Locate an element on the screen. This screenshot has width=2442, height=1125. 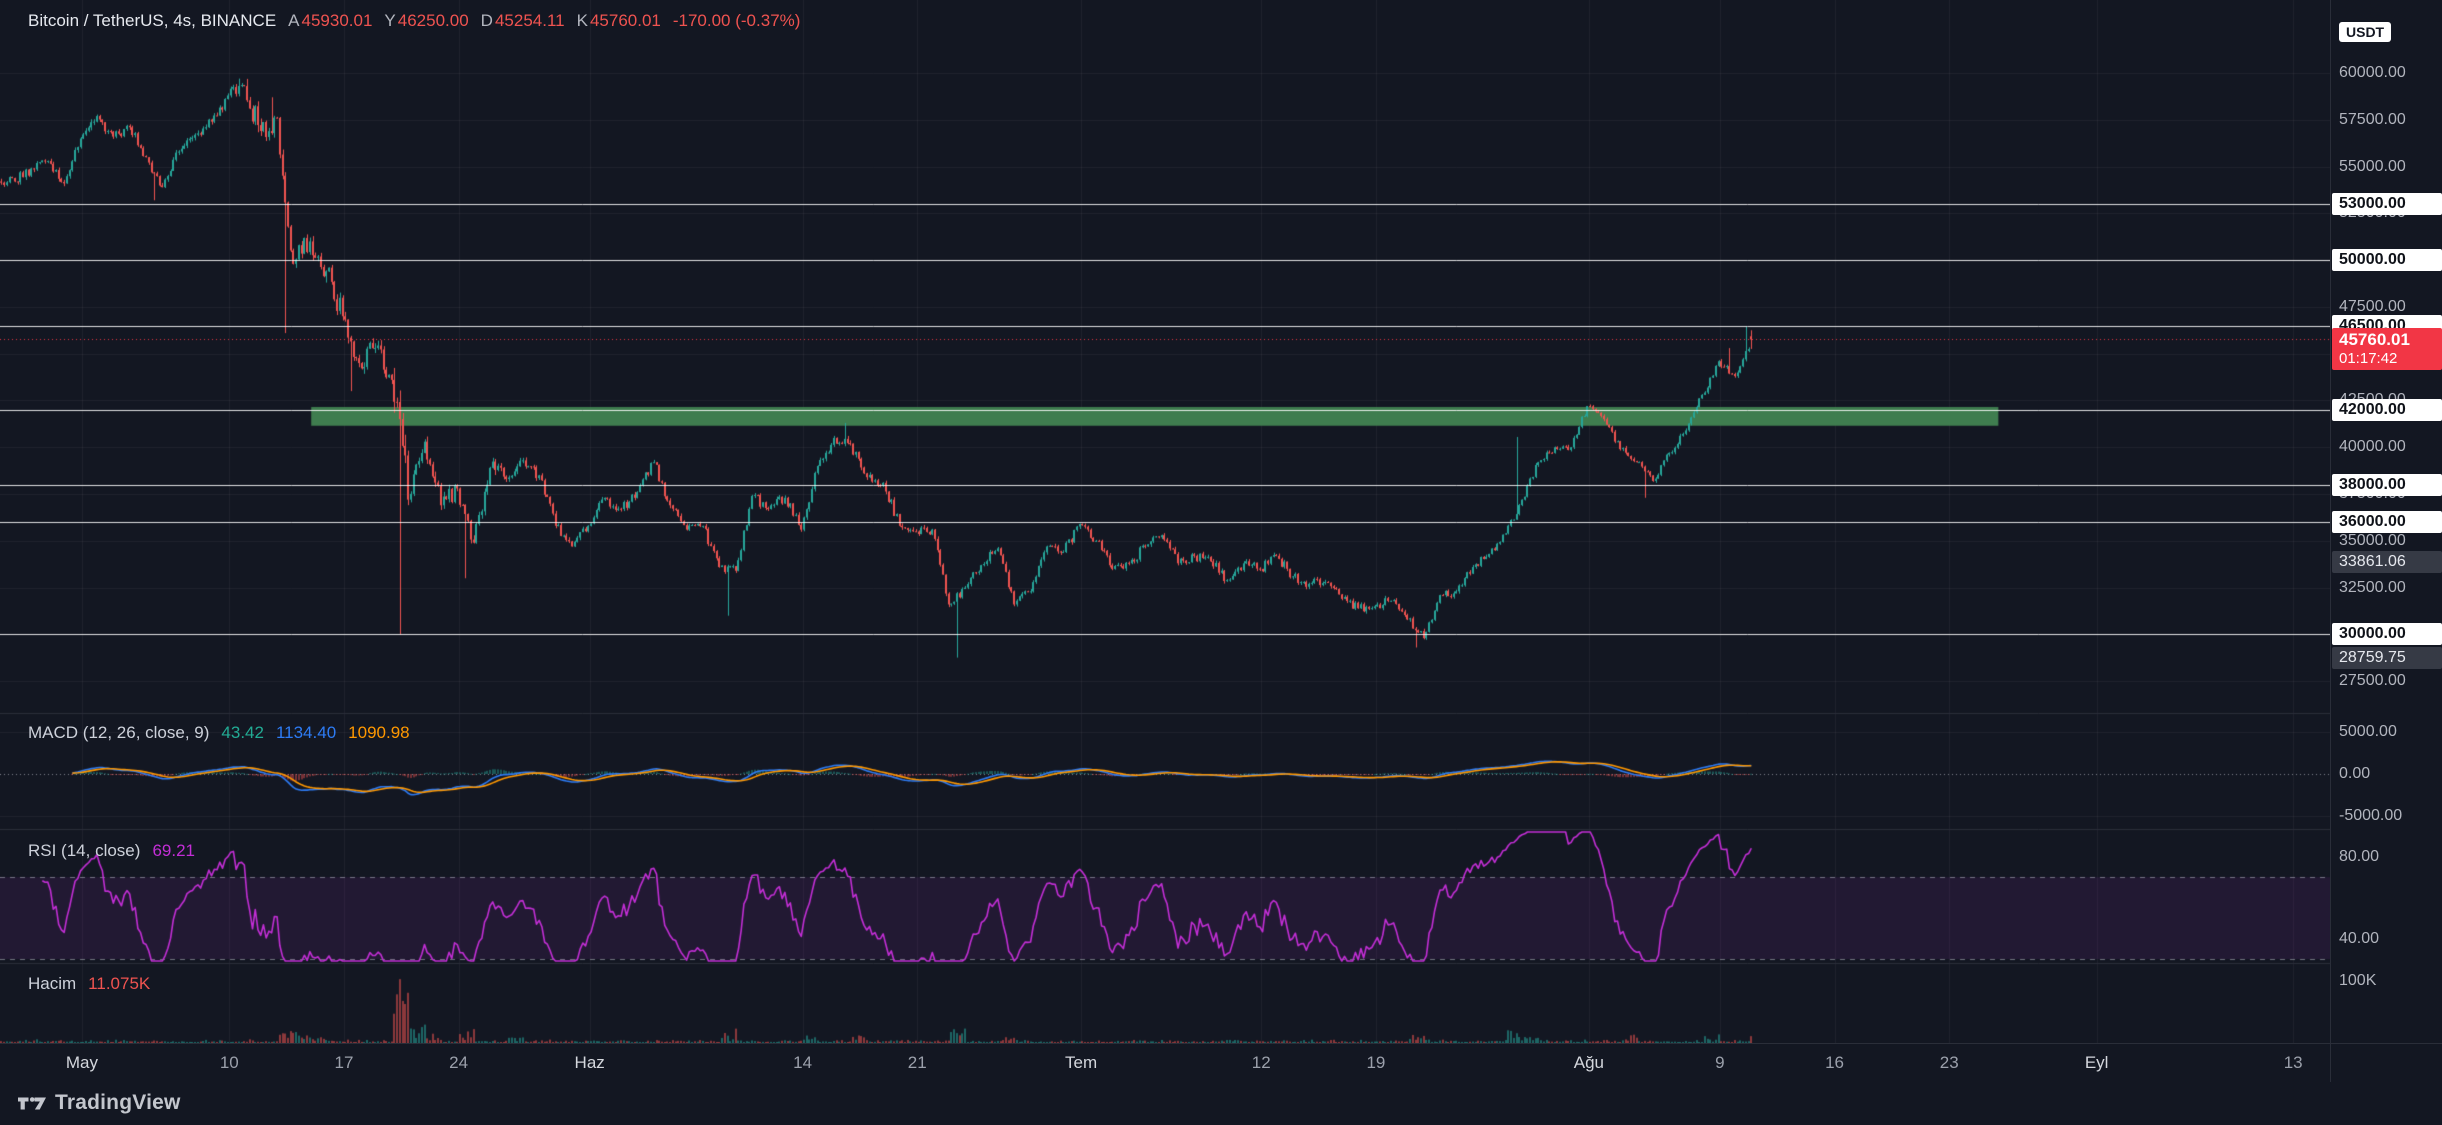
volume-title: Hacim is located at coordinates (52, 983).